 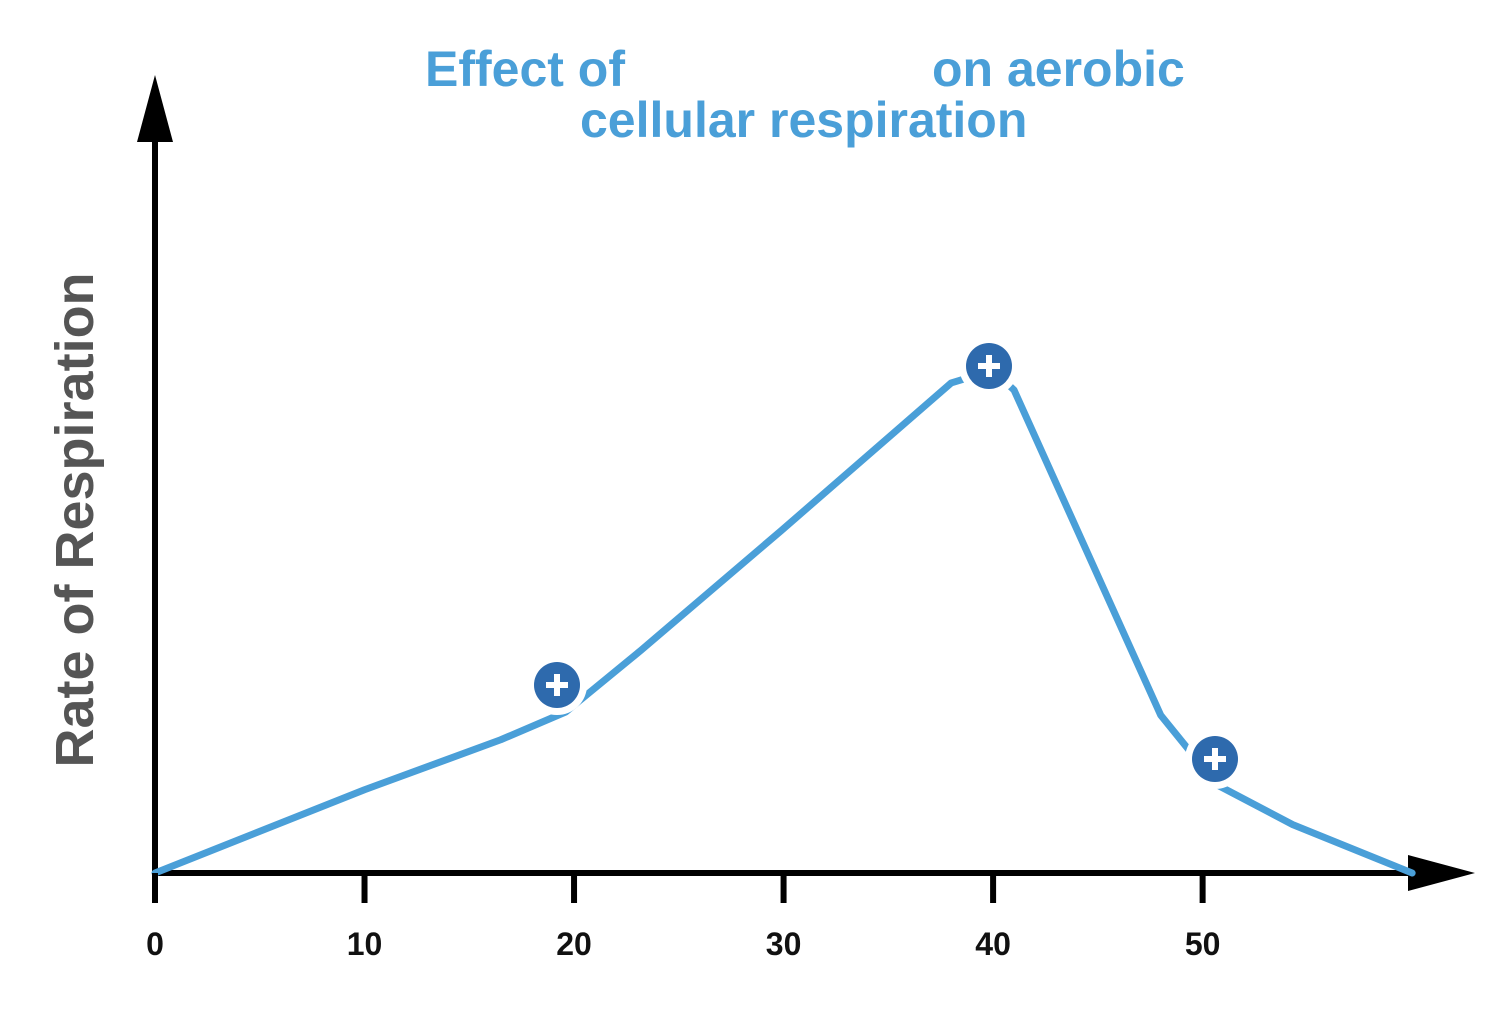 I want to click on x-tick-label: 40, so click(x=993, y=944).